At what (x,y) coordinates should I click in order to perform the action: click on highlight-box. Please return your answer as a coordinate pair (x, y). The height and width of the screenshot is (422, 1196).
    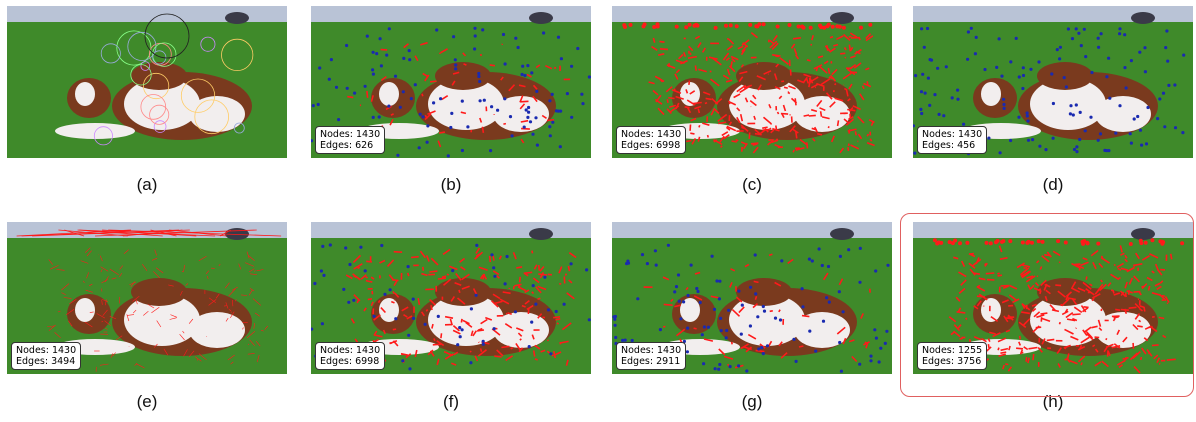
    Looking at the image, I should click on (1047, 305).